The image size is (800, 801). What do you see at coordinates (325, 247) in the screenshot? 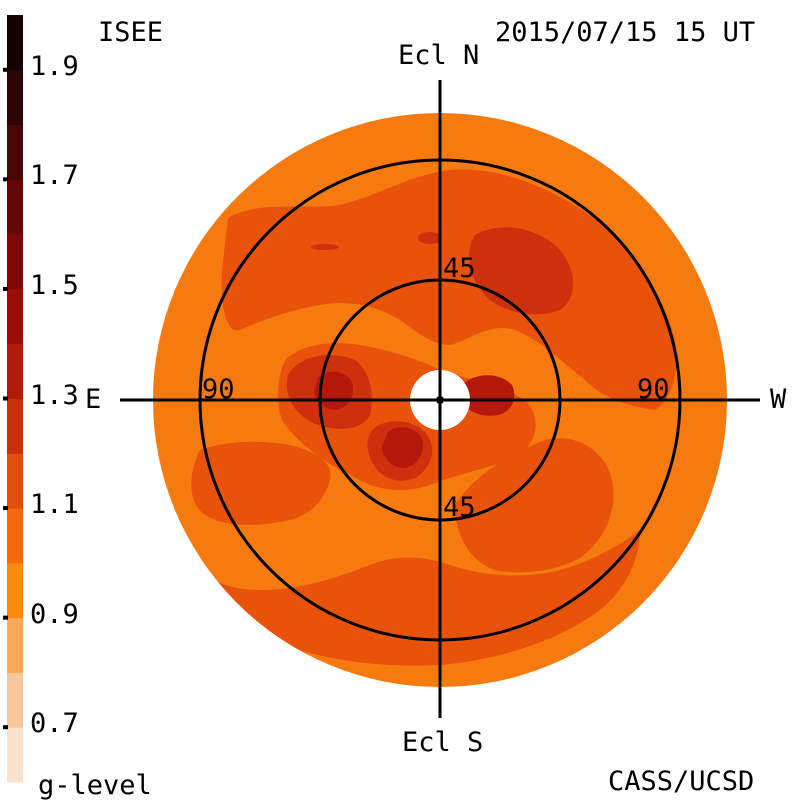
I see `streak-feature` at bounding box center [325, 247].